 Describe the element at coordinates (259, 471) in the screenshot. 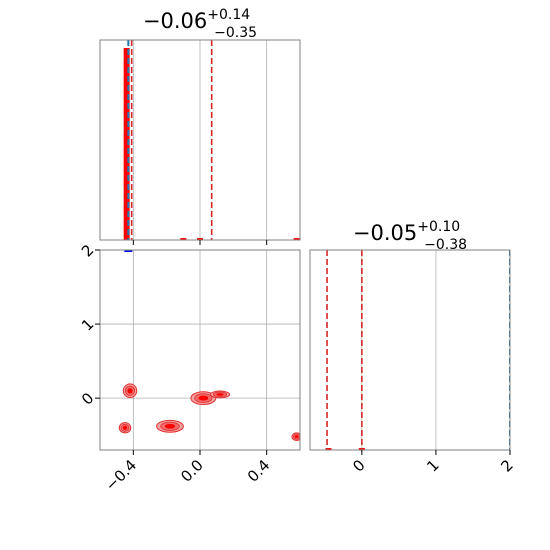

I see `x-tick-label: 0.4` at that location.